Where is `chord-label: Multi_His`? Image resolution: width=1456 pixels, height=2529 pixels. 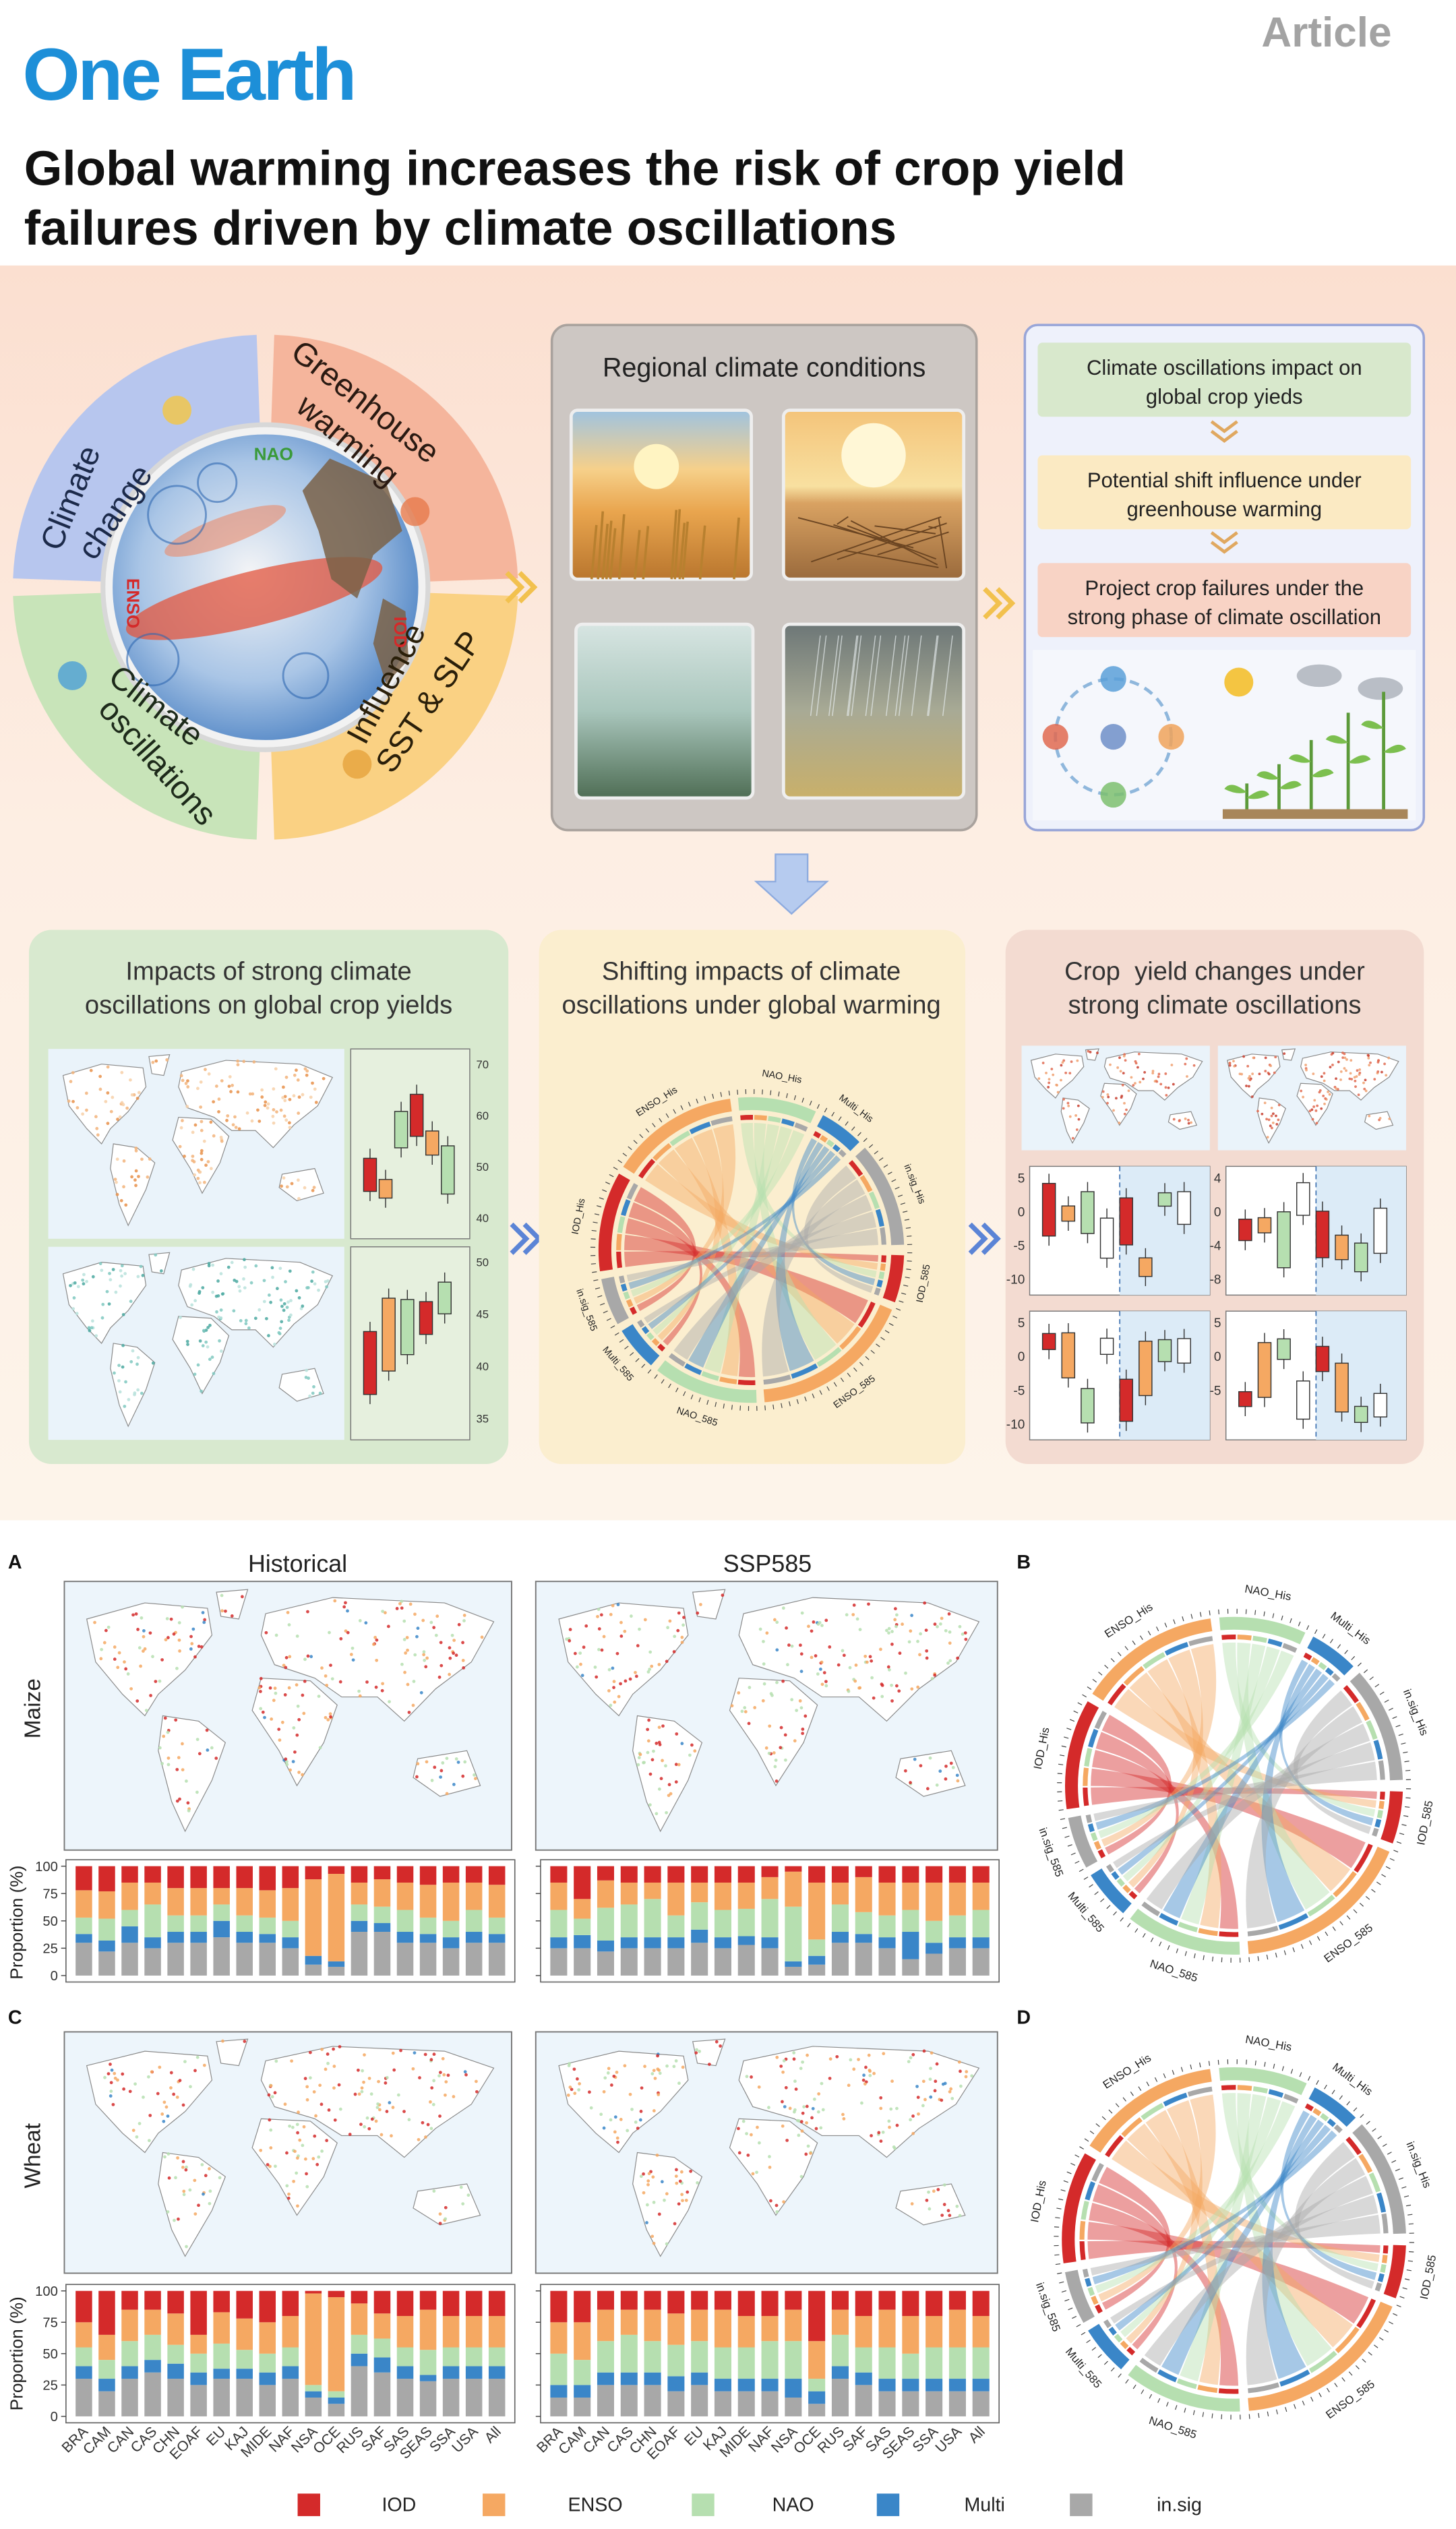 chord-label: Multi_His is located at coordinates (1350, 1628).